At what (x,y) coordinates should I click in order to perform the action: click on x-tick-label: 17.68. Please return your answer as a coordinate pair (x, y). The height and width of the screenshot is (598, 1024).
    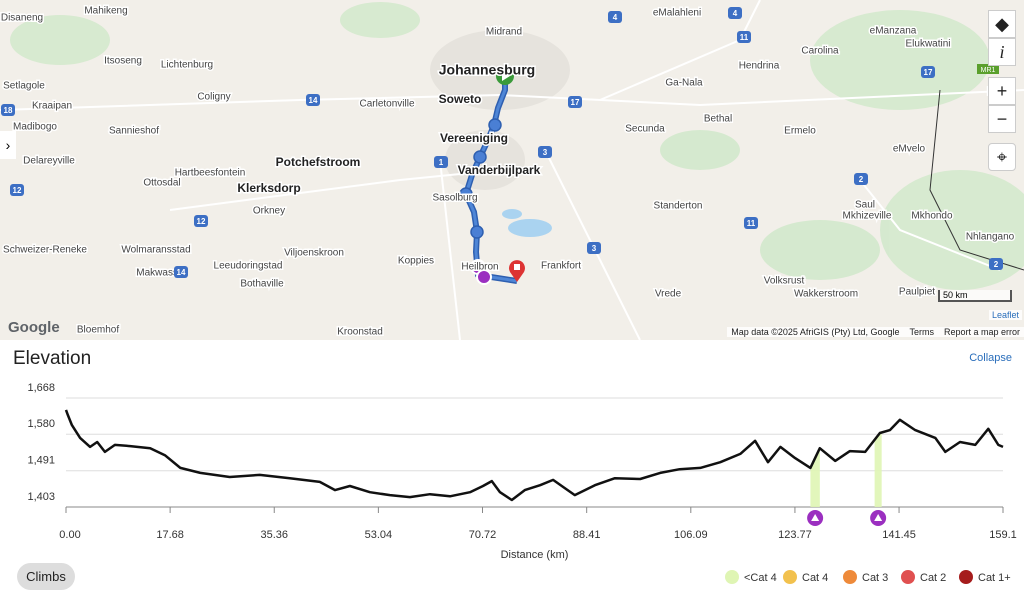
    Looking at the image, I should click on (170, 535).